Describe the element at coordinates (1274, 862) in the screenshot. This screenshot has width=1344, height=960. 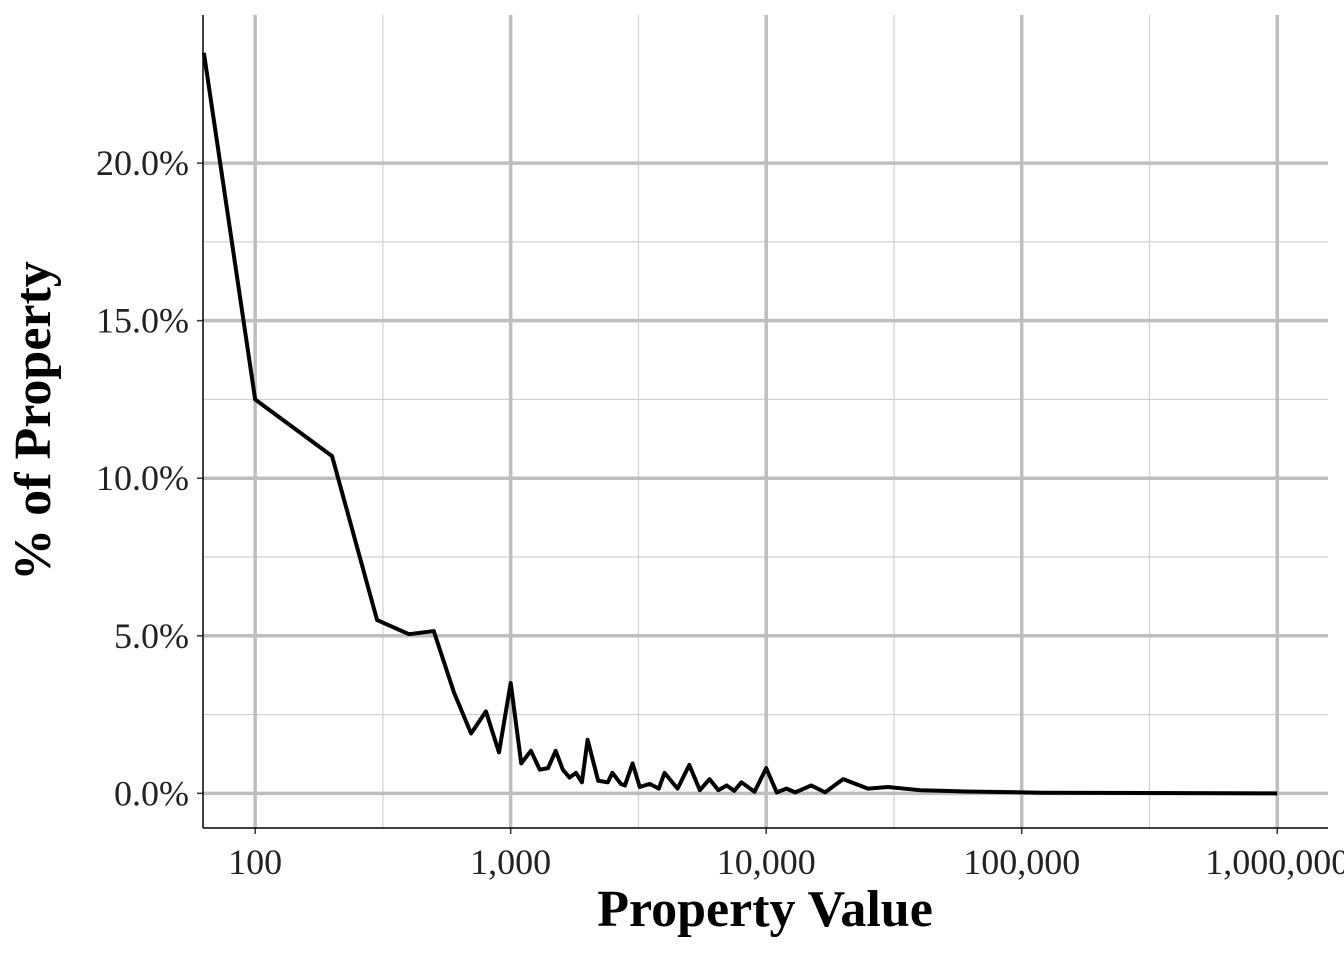
I see `x-tick-label: 1,000,000` at that location.